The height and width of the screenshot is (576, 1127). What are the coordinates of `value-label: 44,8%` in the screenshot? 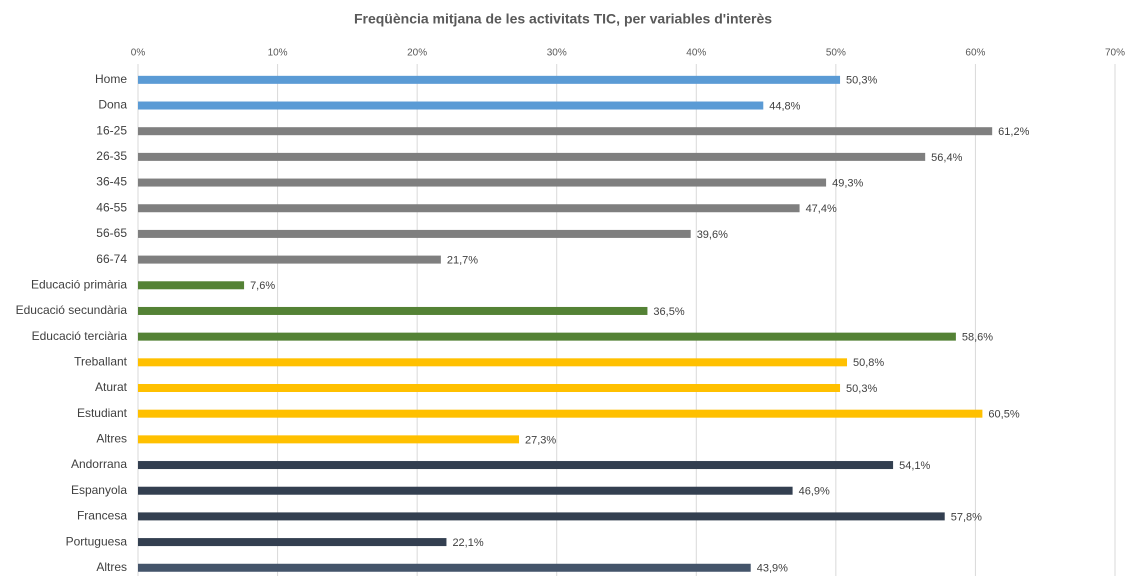 It's located at (784, 106).